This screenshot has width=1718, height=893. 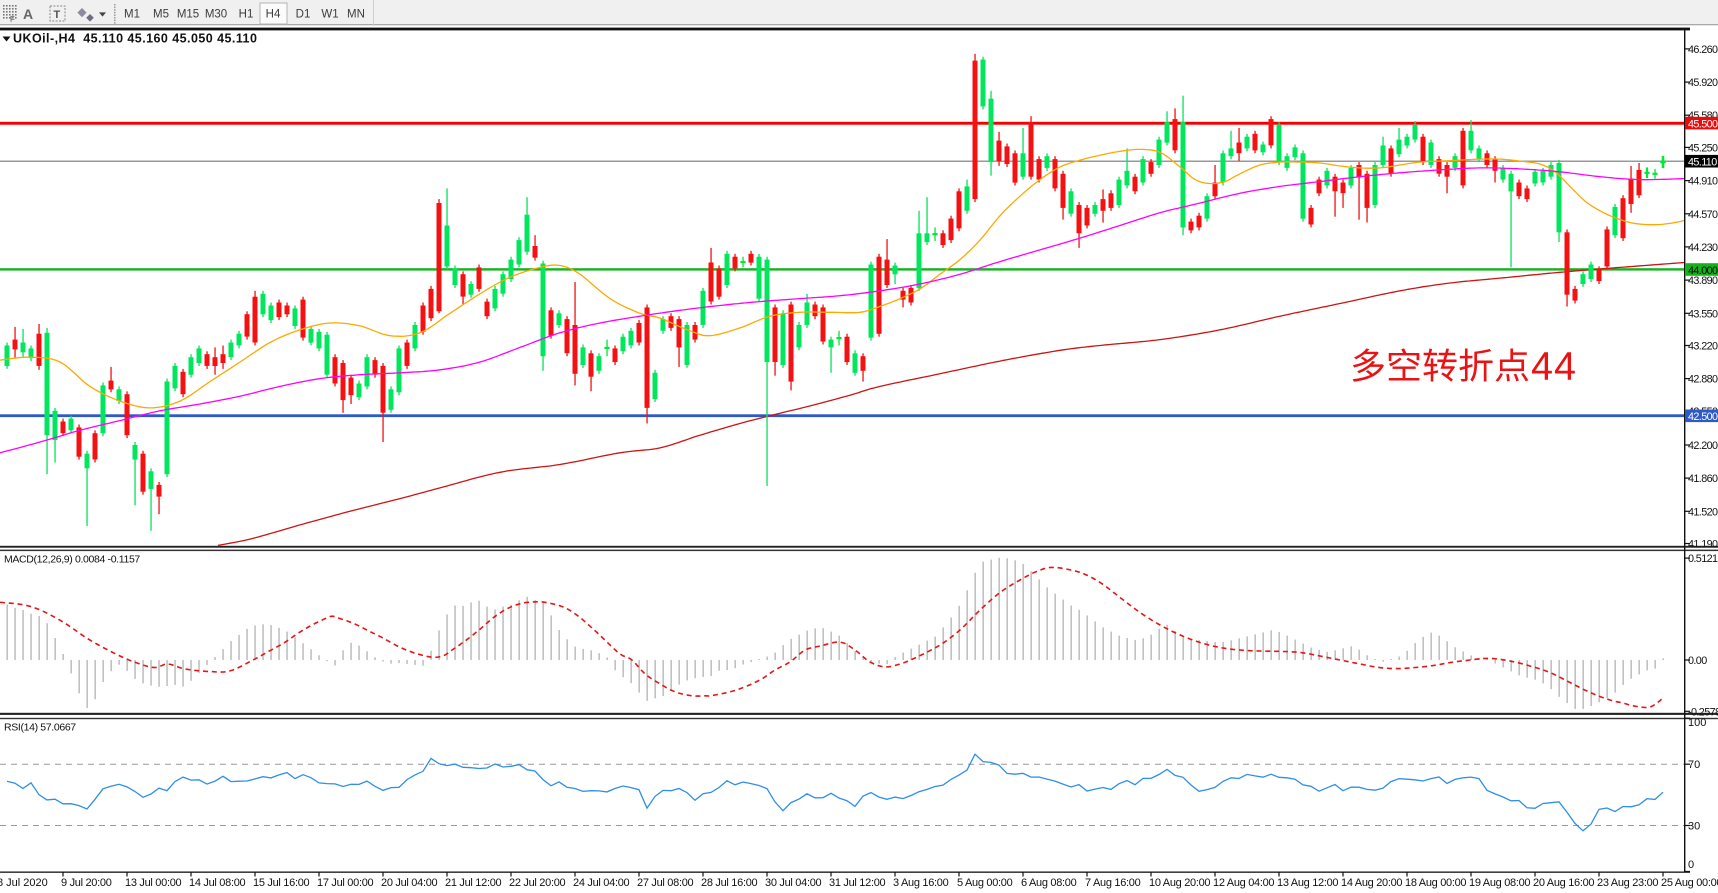 I want to click on svg-text: 46.260, so click(x=1703, y=50).